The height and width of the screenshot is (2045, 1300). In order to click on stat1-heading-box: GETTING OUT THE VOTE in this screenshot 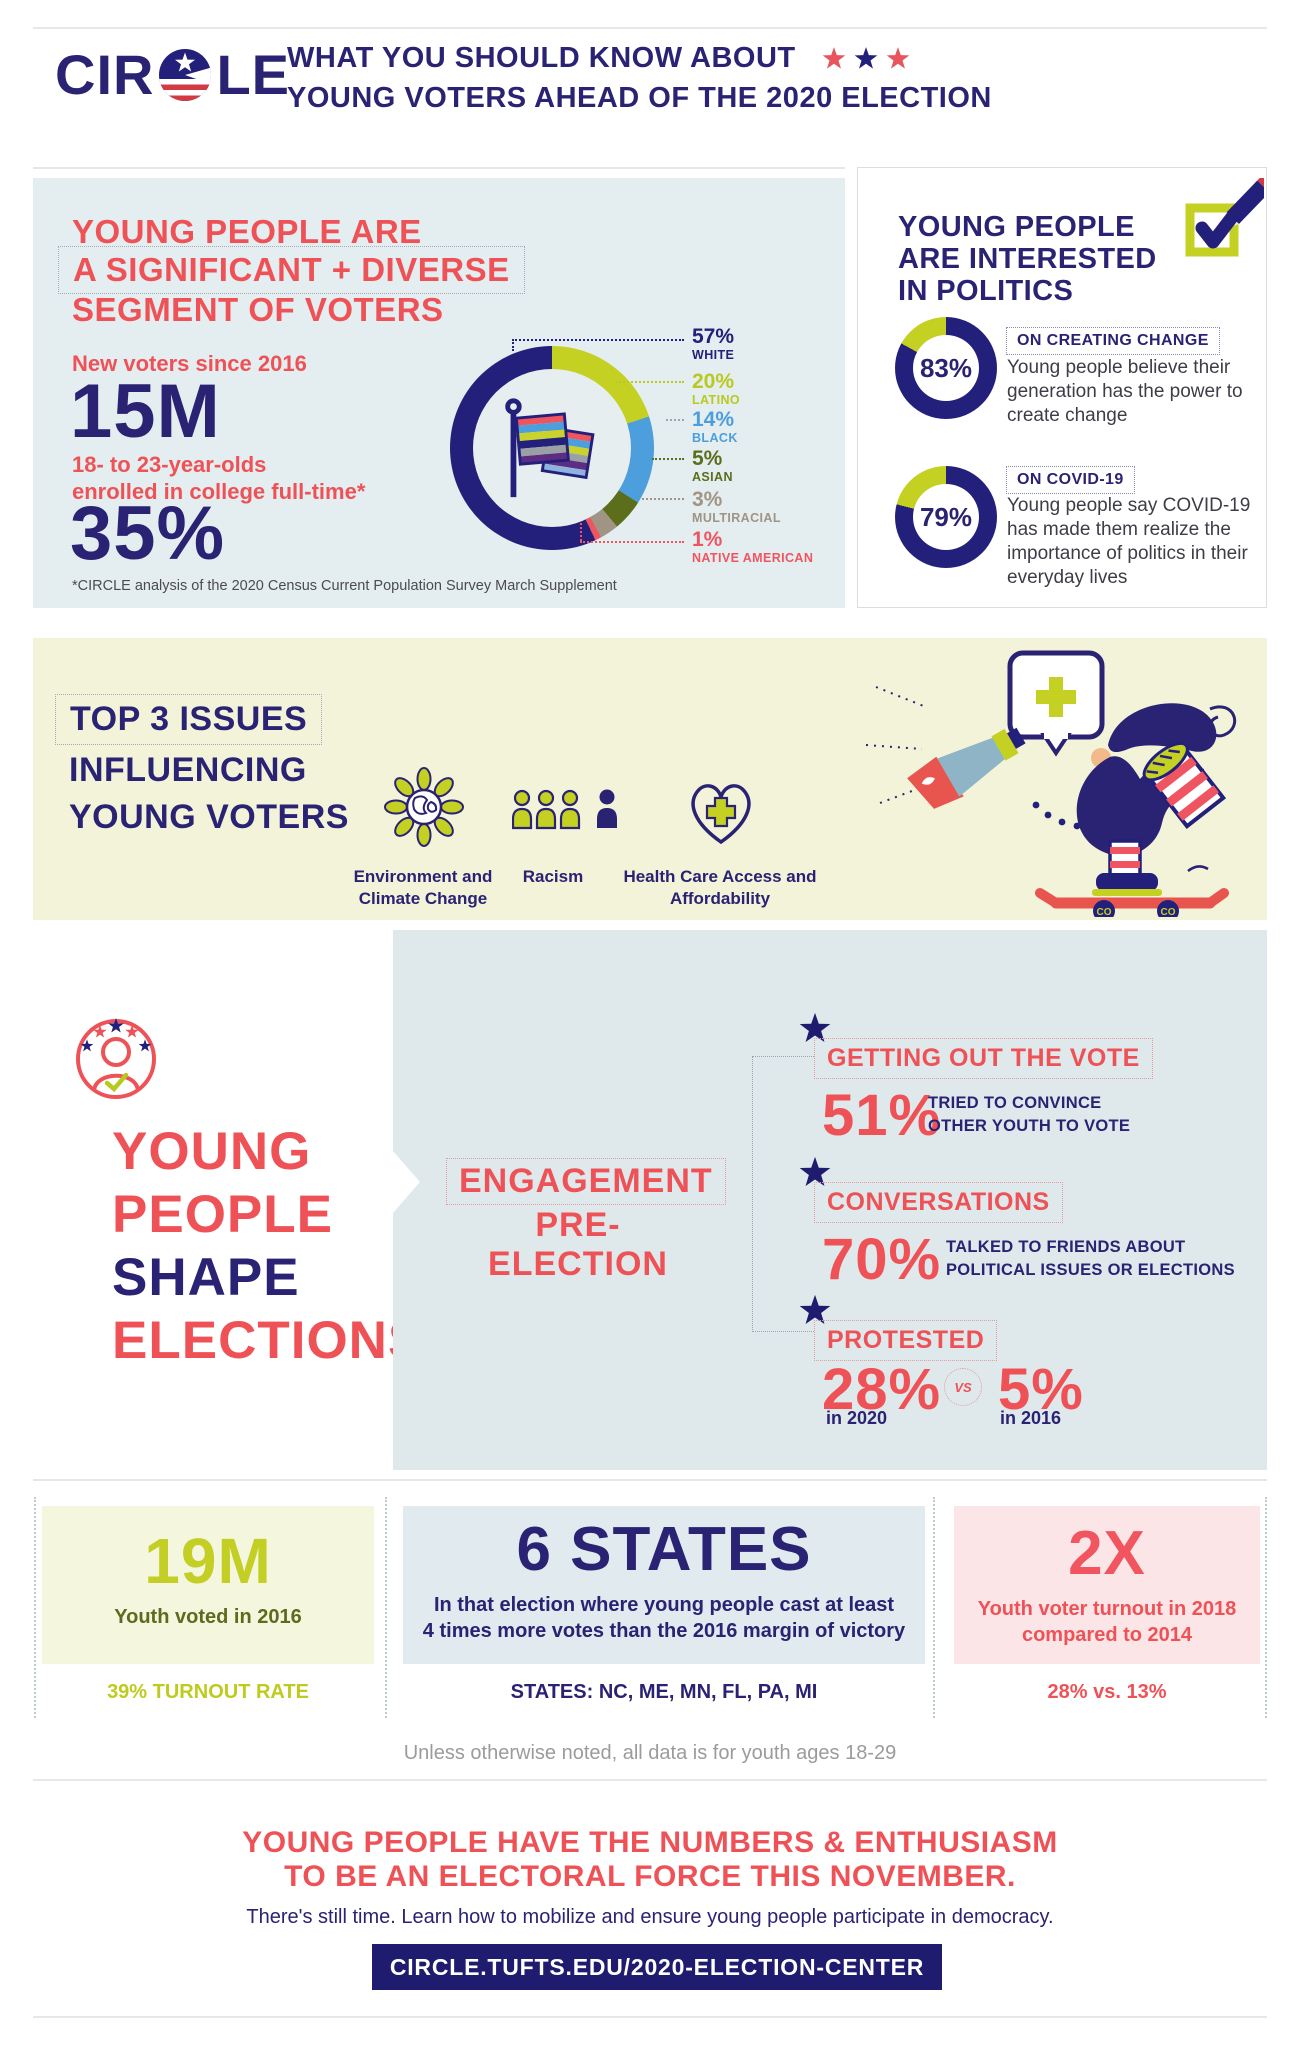, I will do `click(983, 1058)`.